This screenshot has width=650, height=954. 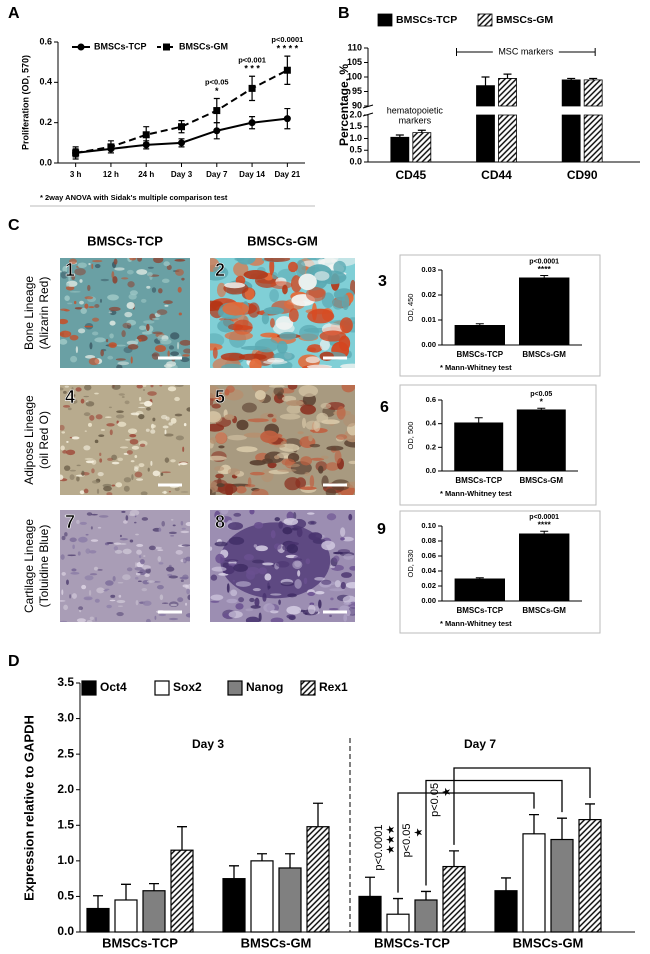 What do you see at coordinates (333, 687) in the screenshot?
I see `legend-label: Rex1` at bounding box center [333, 687].